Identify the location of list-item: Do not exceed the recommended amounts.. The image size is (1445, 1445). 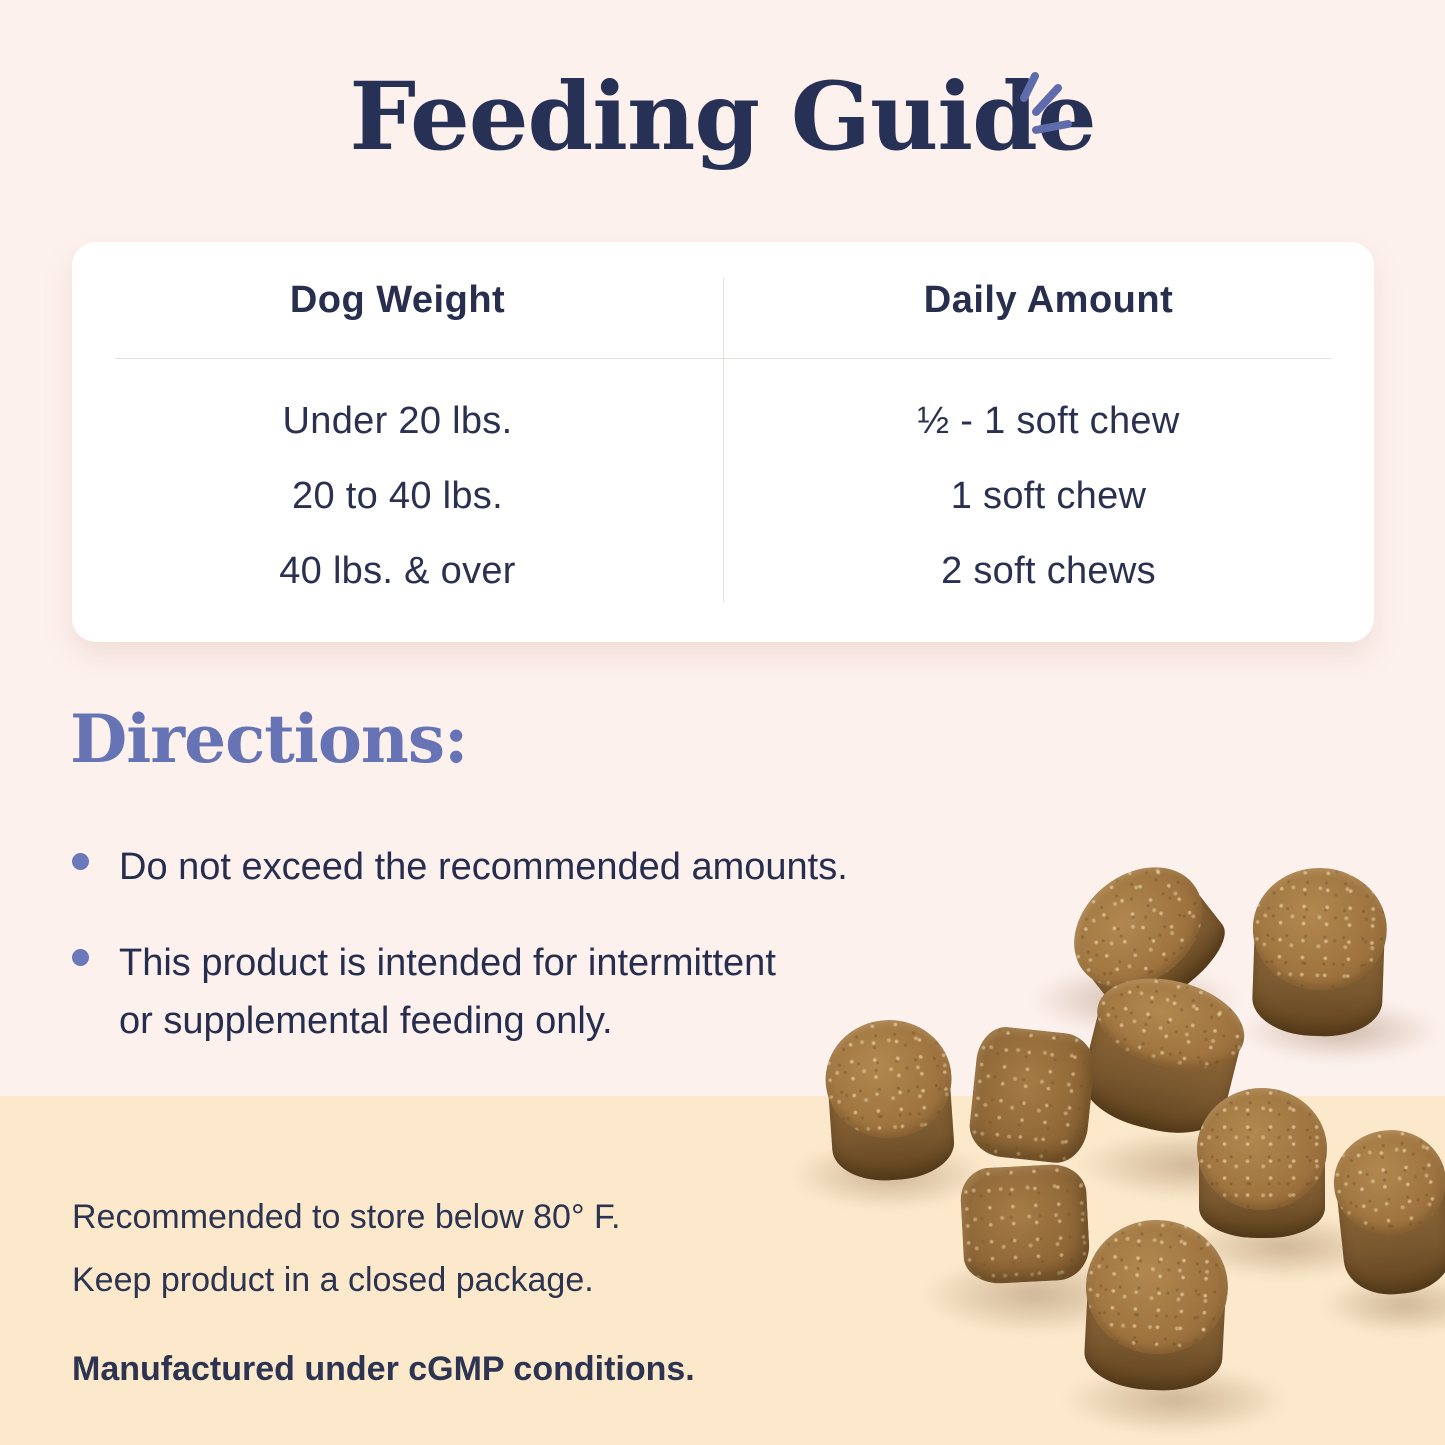
(460, 867).